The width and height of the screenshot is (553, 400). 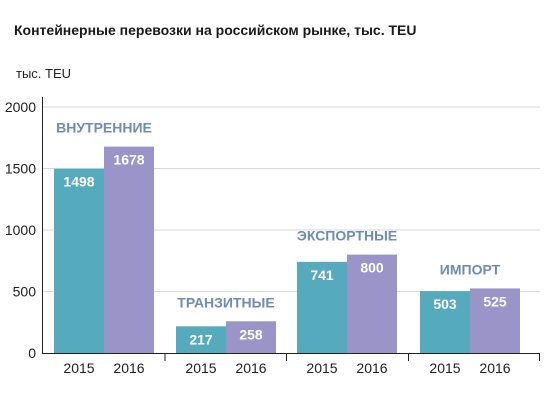 What do you see at coordinates (128, 160) in the screenshot?
I see `bar-value-label: 1678` at bounding box center [128, 160].